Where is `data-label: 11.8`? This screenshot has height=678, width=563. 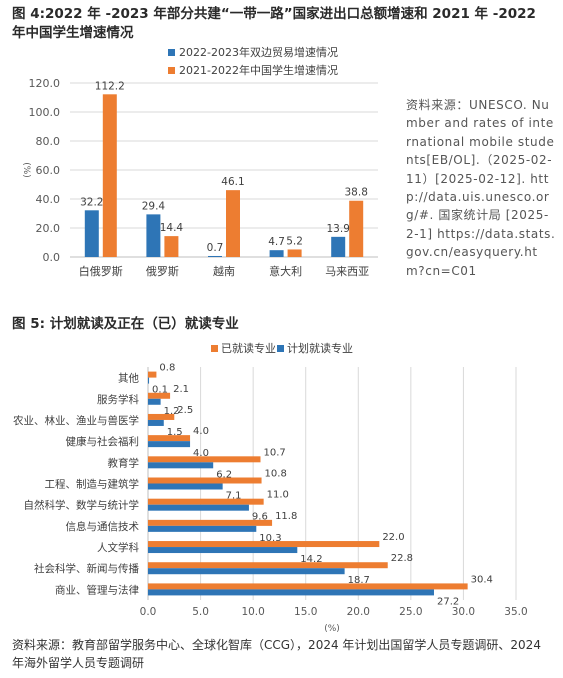
data-label: 11.8 is located at coordinates (286, 516).